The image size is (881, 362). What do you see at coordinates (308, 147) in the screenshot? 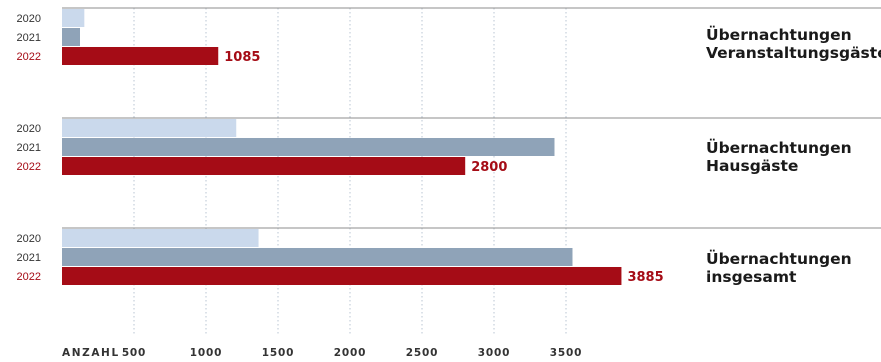
I see `bar-1-2021` at bounding box center [308, 147].